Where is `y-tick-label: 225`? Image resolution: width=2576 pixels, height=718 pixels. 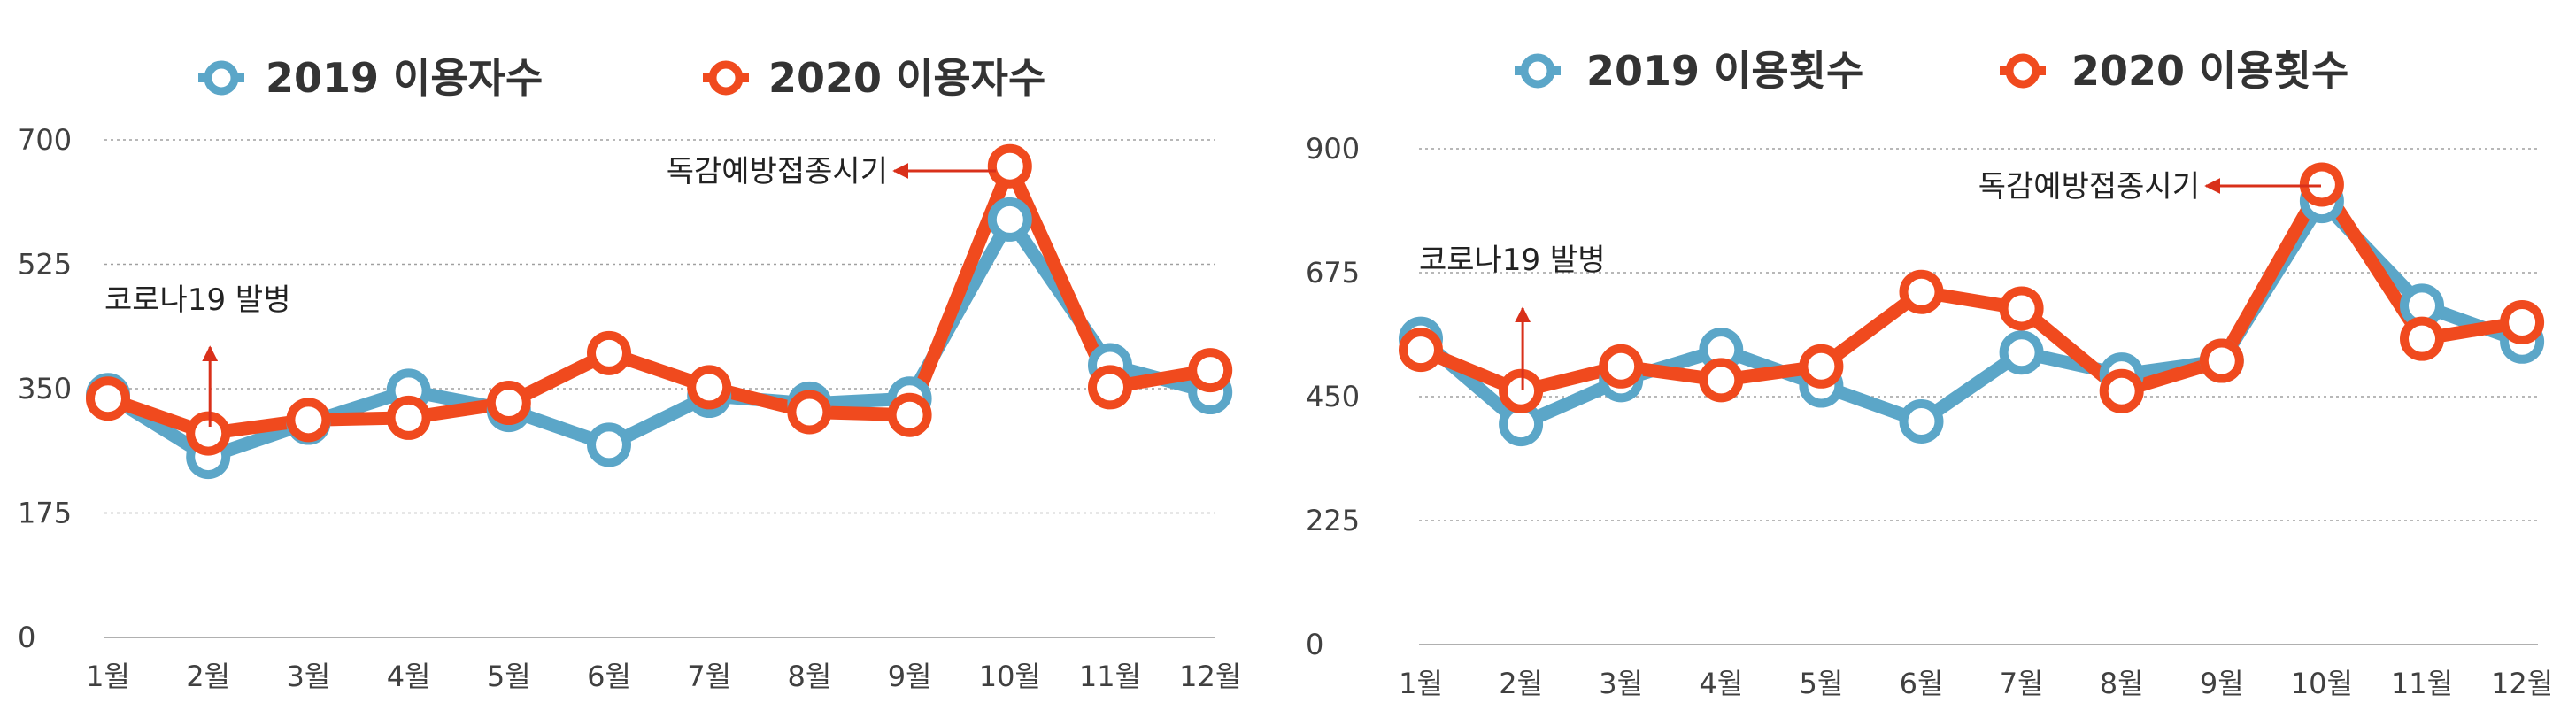 y-tick-label: 225 is located at coordinates (1333, 520).